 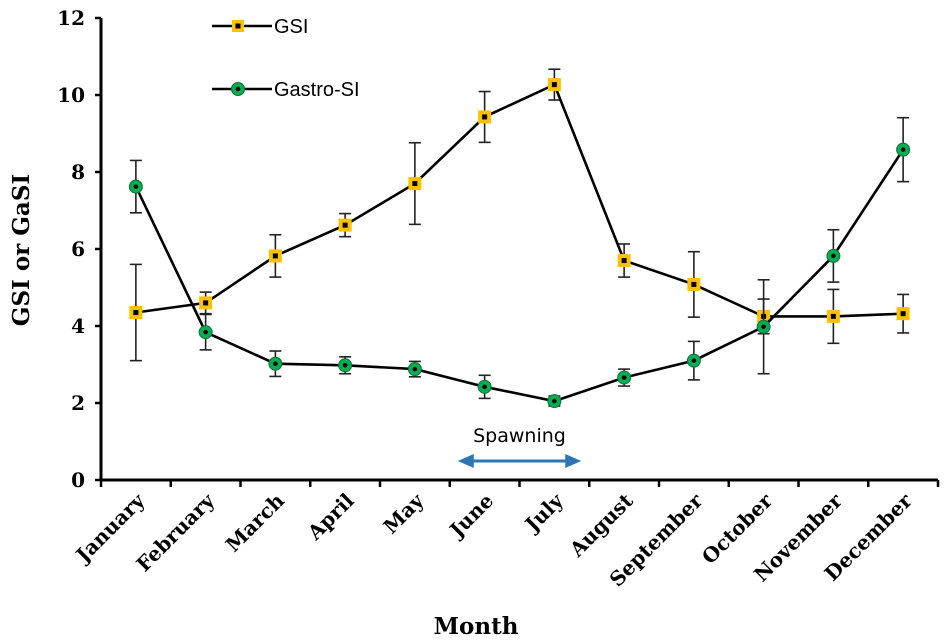 I want to click on annotation-arrow-head-right, so click(x=573, y=461).